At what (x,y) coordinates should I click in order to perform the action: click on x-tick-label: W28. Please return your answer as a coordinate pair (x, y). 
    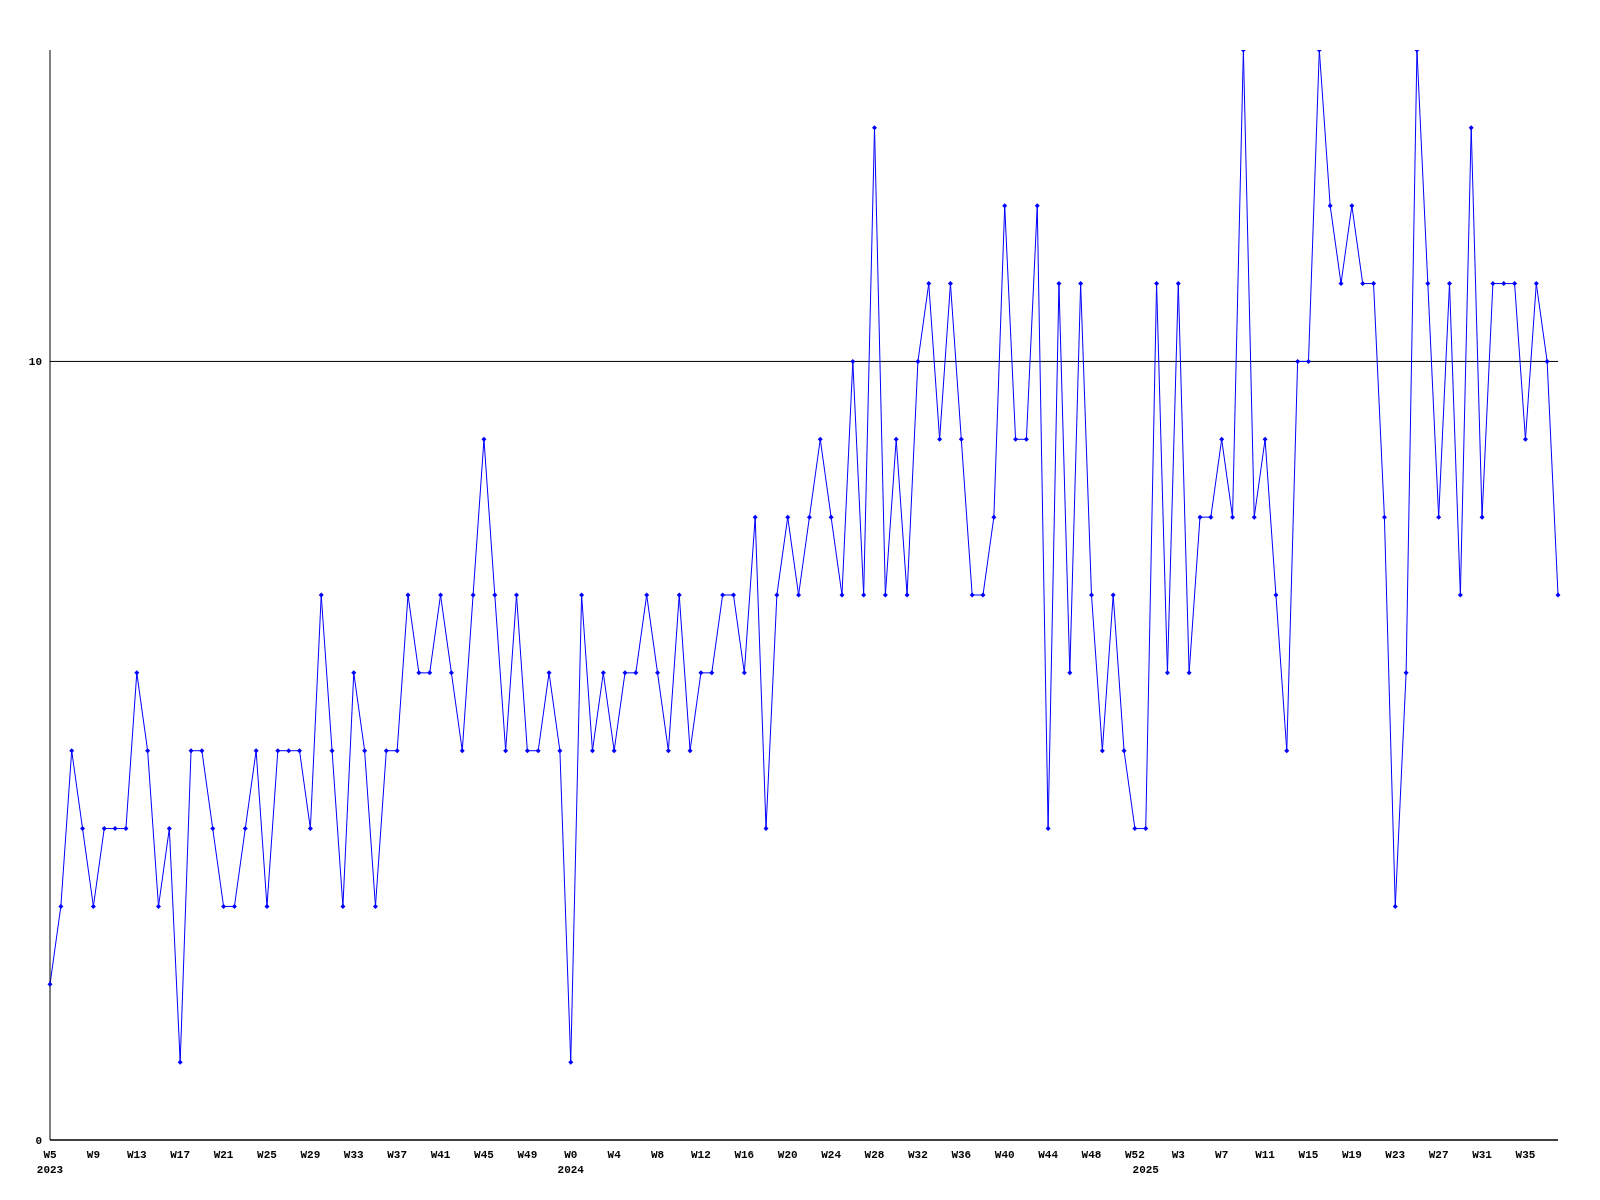
    Looking at the image, I should click on (874, 1155).